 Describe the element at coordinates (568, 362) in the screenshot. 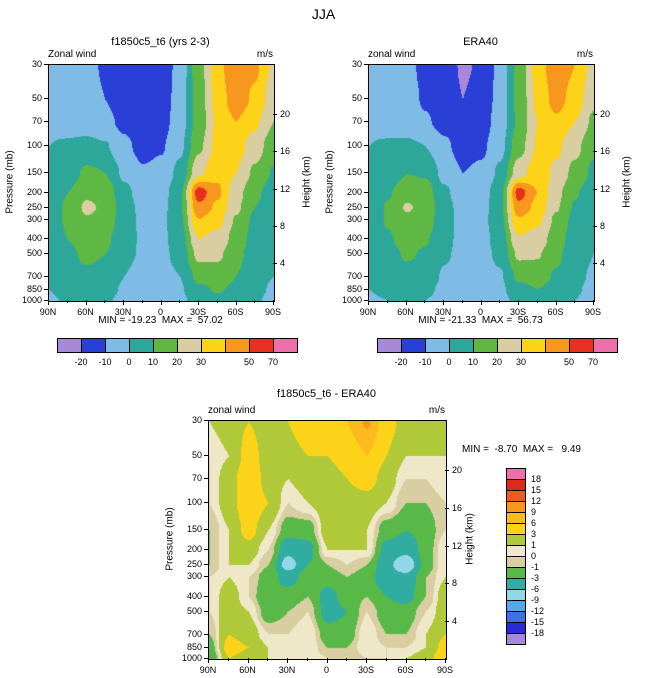

I see `colorbar-label: 50` at that location.